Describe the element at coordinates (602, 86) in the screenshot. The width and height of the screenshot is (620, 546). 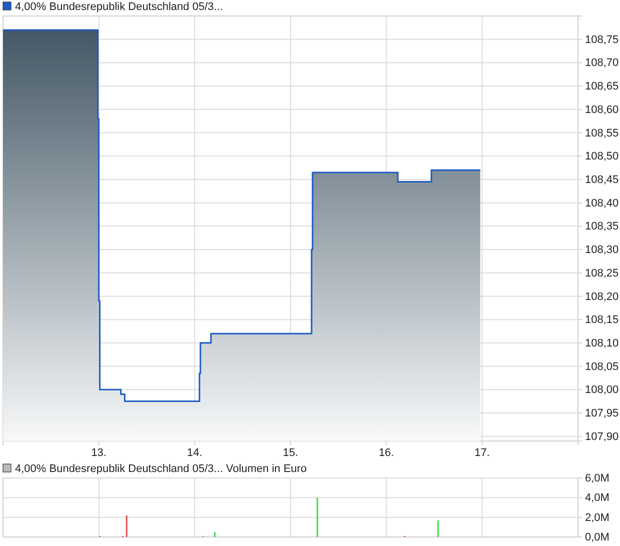
I see `y-tick-label: 108,65` at that location.